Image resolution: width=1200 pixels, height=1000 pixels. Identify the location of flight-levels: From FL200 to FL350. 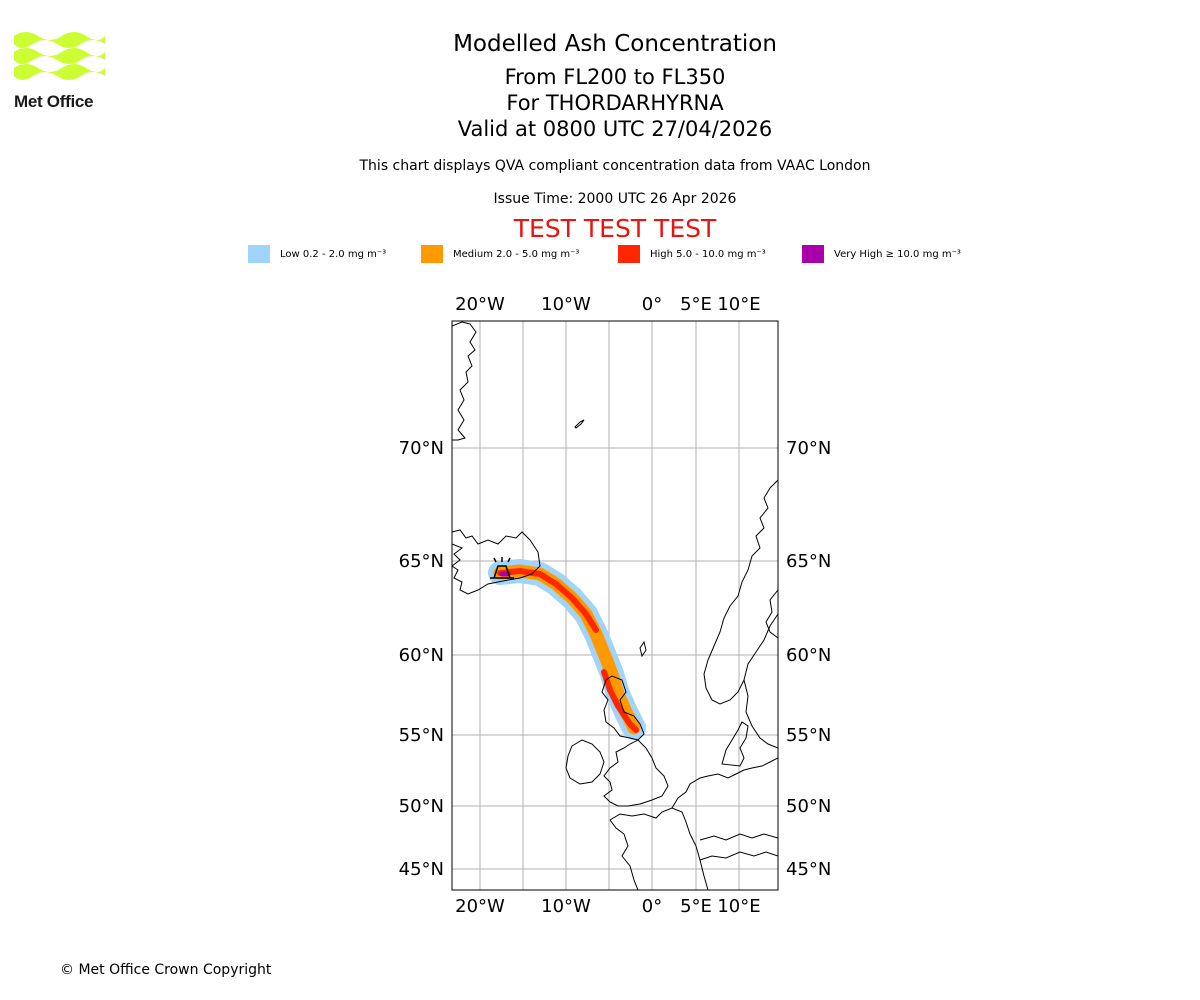
(615, 77).